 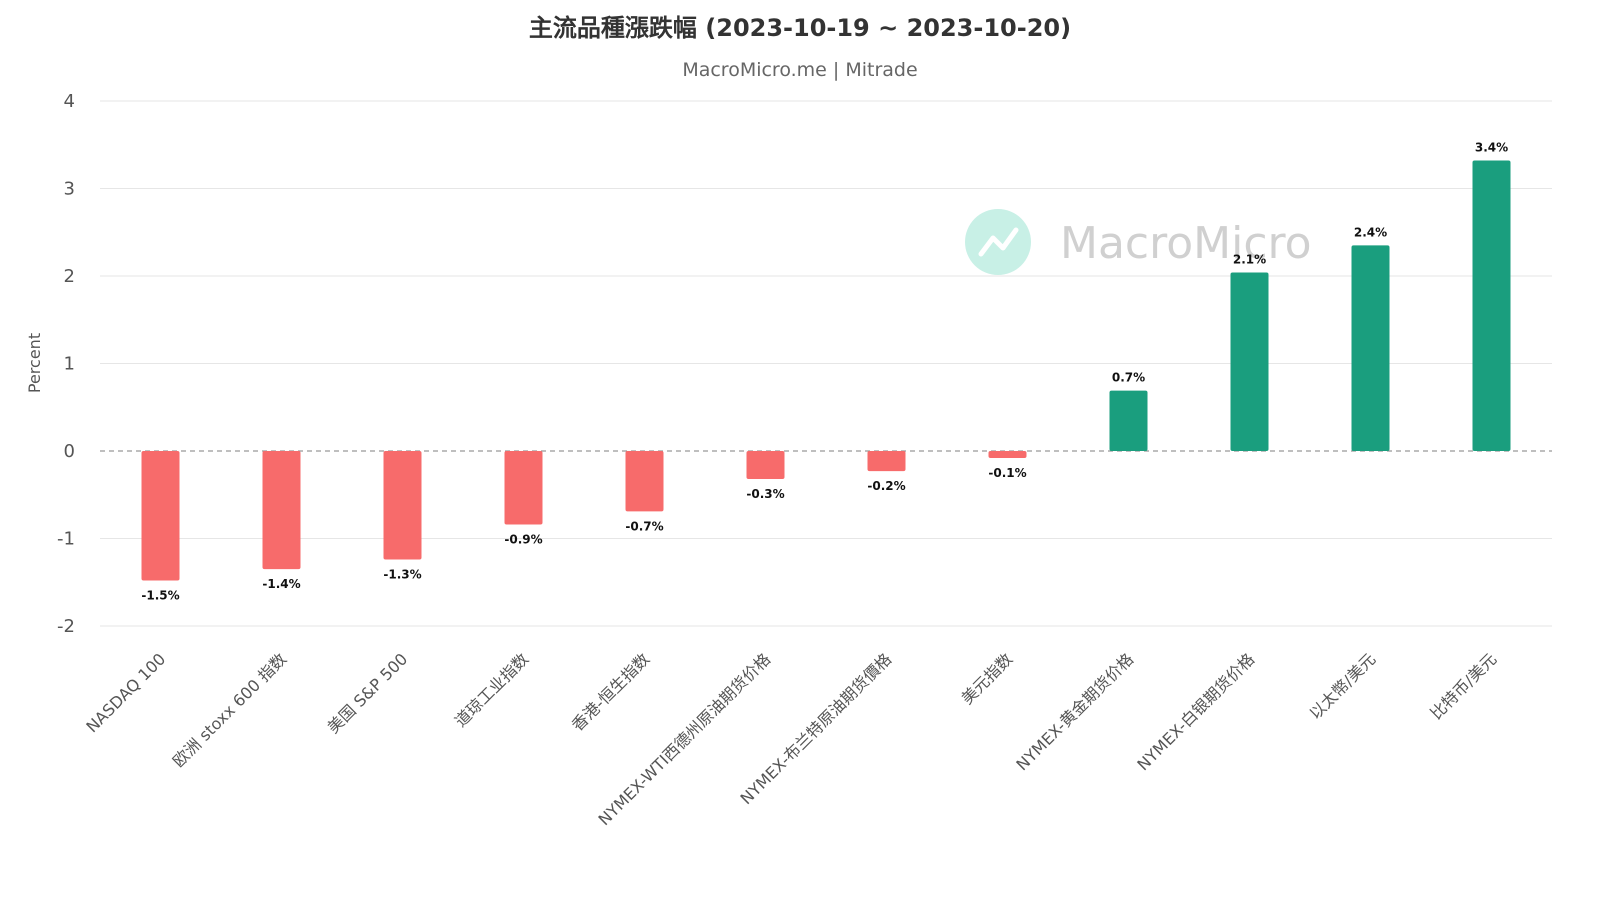 I want to click on x-tick-label: 美国 S&P 500, so click(x=368, y=693).